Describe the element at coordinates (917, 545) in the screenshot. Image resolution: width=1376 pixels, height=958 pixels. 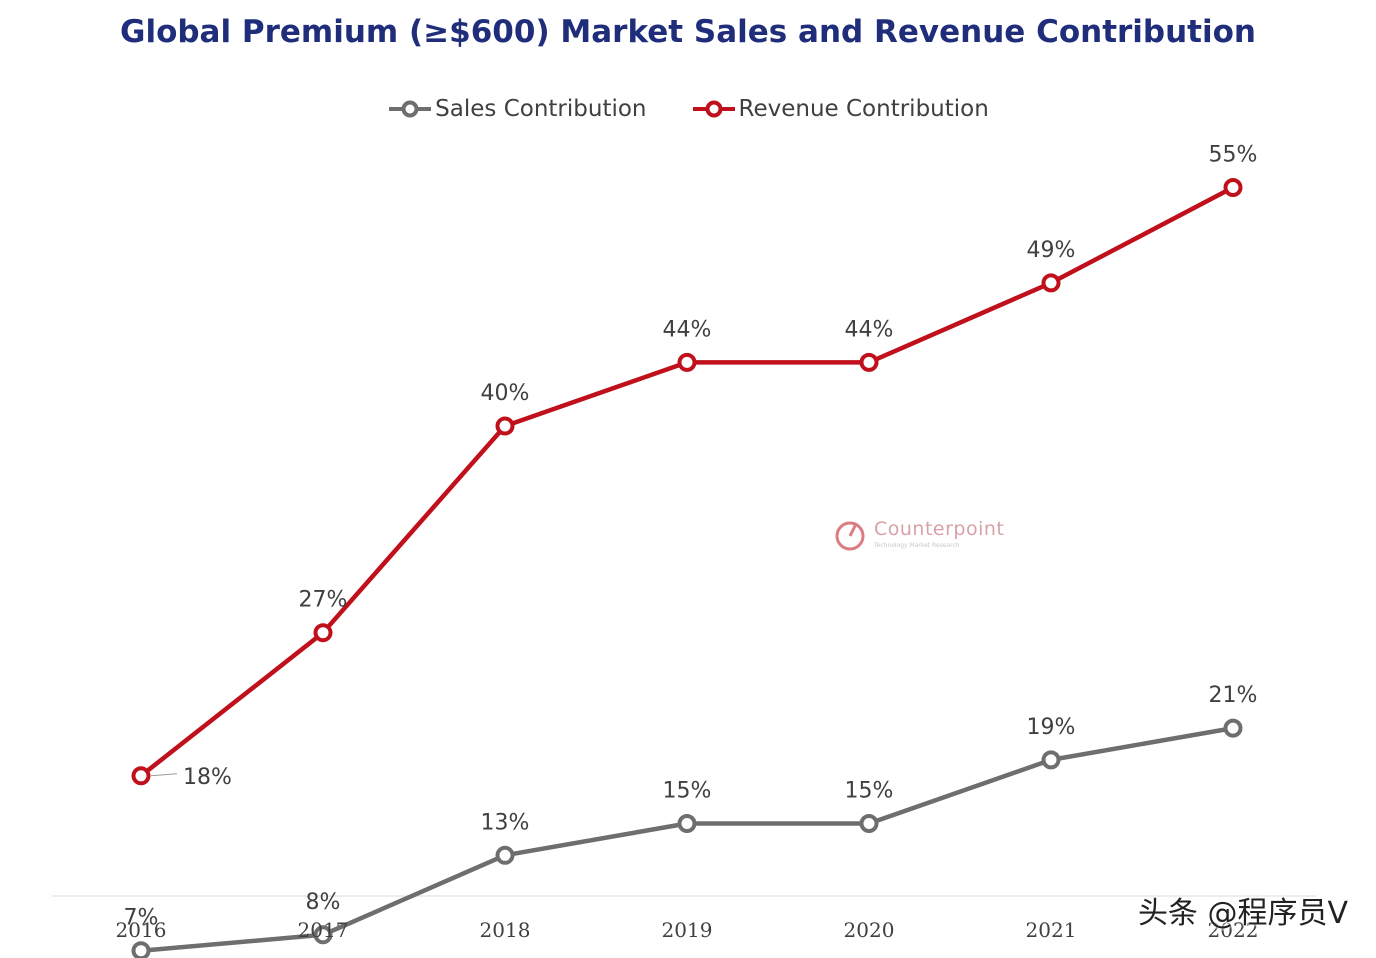
I see `watermark-tagline: Technology Market Research` at that location.